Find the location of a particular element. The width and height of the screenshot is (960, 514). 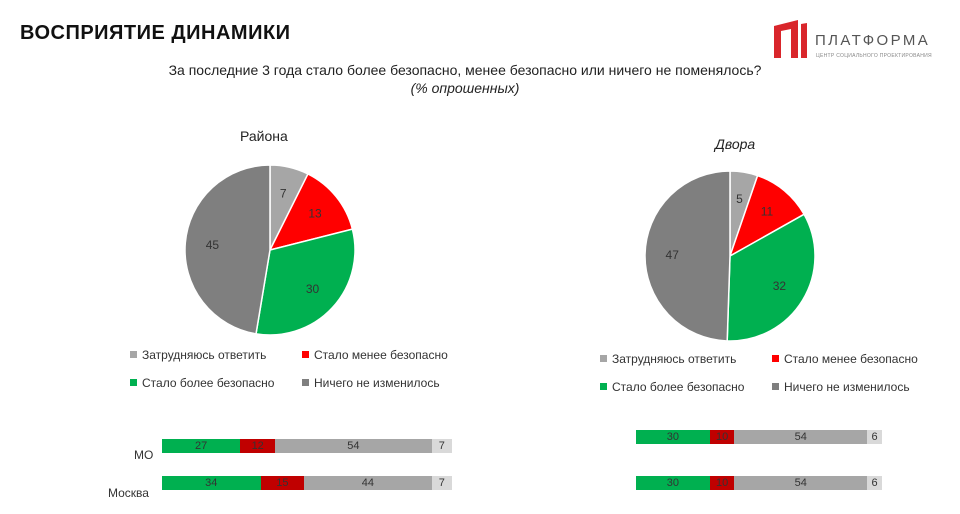

bar-category-mo: МО is located at coordinates (144, 455).